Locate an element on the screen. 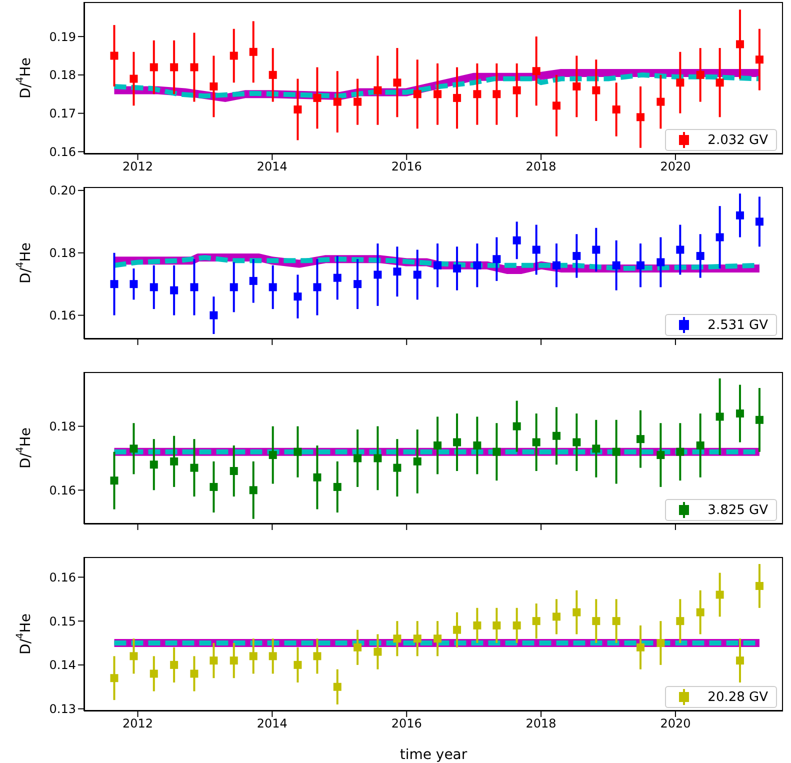  x-axis-title: time year is located at coordinates (434, 755).